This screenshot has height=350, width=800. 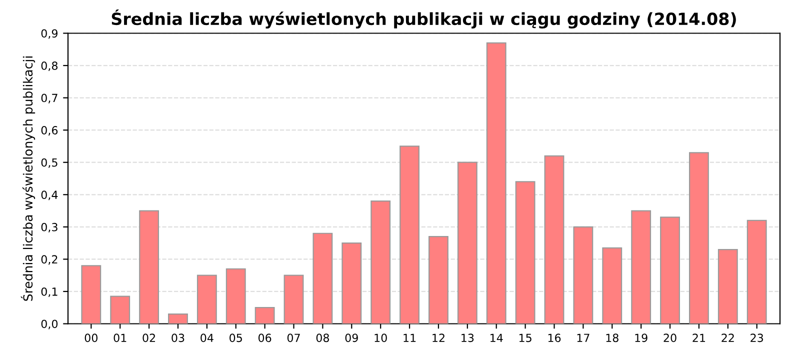 What do you see at coordinates (265, 338) in the screenshot?
I see `x-tick-label: 06` at bounding box center [265, 338].